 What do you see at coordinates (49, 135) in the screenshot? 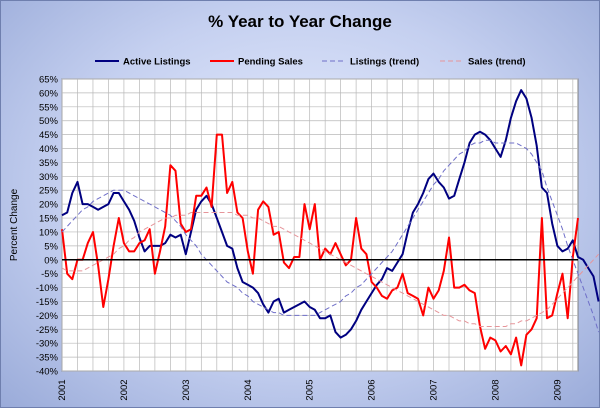
I see `y-tick-label: 45%` at bounding box center [49, 135].